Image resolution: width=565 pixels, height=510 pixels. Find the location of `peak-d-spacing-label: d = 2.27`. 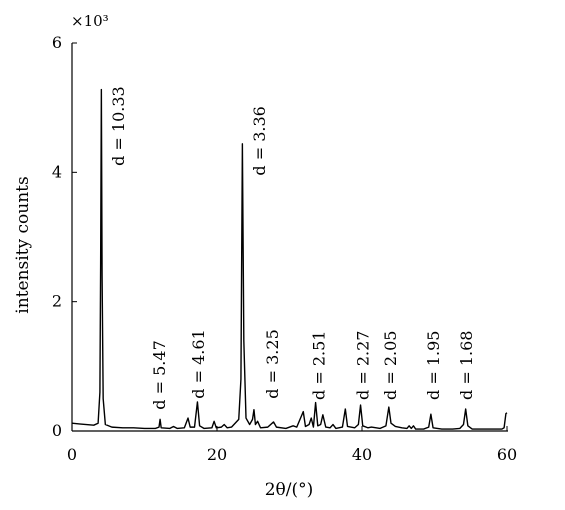

peak-d-spacing-label: d = 2.27 is located at coordinates (363, 365).